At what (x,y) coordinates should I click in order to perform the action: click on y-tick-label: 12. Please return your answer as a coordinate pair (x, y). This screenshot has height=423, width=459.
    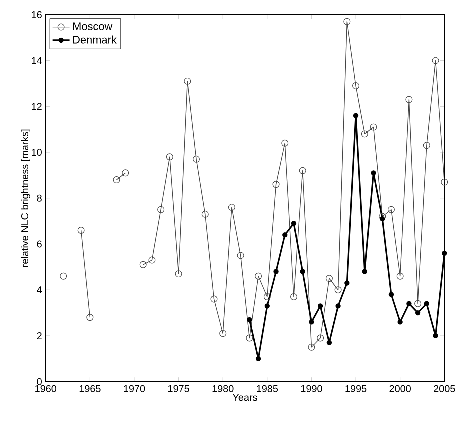
    Looking at the image, I should click on (37, 106).